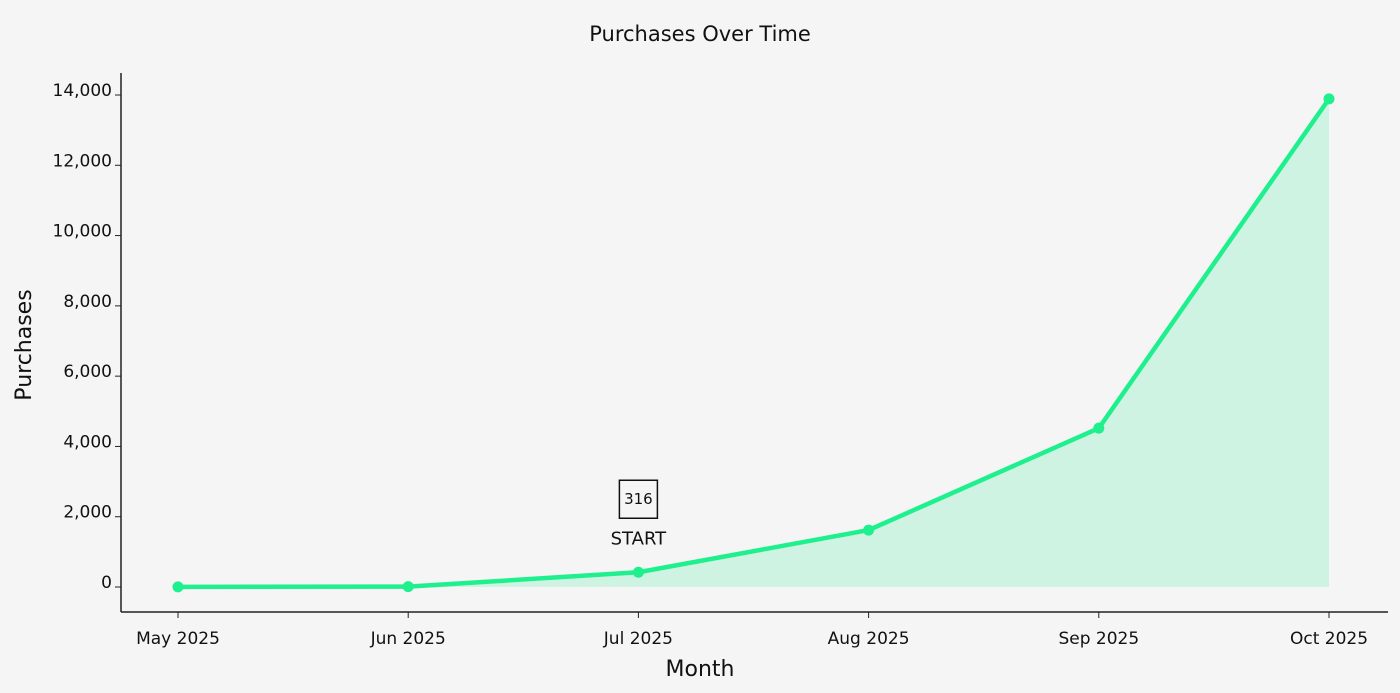  What do you see at coordinates (24, 344) in the screenshot?
I see `y-axis-title: Purchases` at bounding box center [24, 344].